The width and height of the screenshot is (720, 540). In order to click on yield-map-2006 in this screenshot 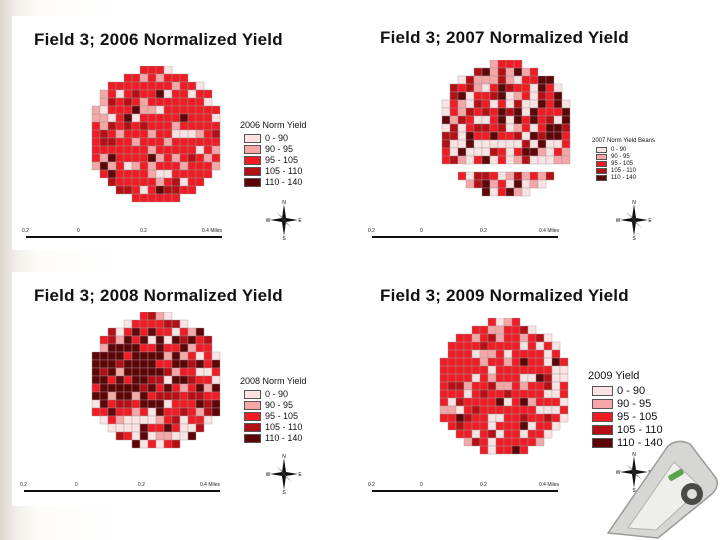, I will do `click(156, 134)`.